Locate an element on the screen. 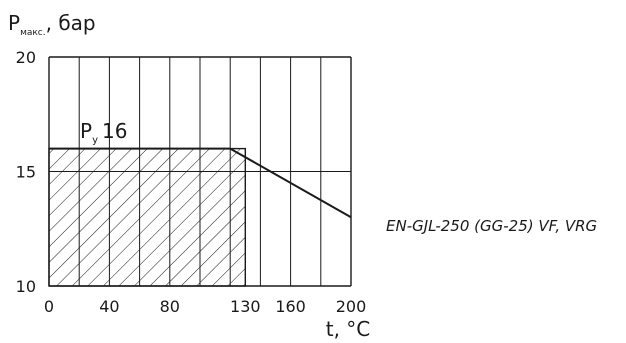 The height and width of the screenshot is (343, 626). hatched-area is located at coordinates (147, 217).